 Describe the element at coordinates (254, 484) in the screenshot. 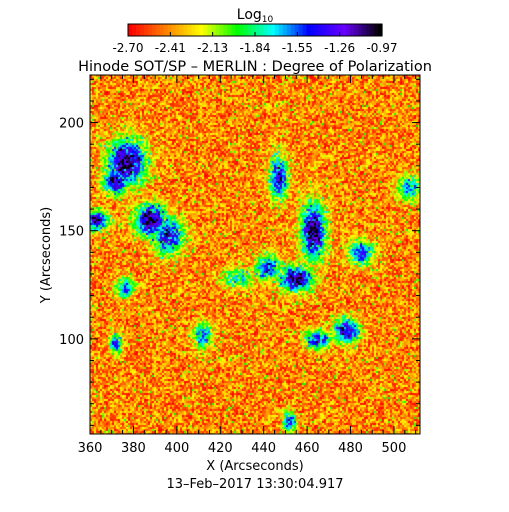

I see `timestamp: 13–Feb–2017 13:30:04.917` at that location.